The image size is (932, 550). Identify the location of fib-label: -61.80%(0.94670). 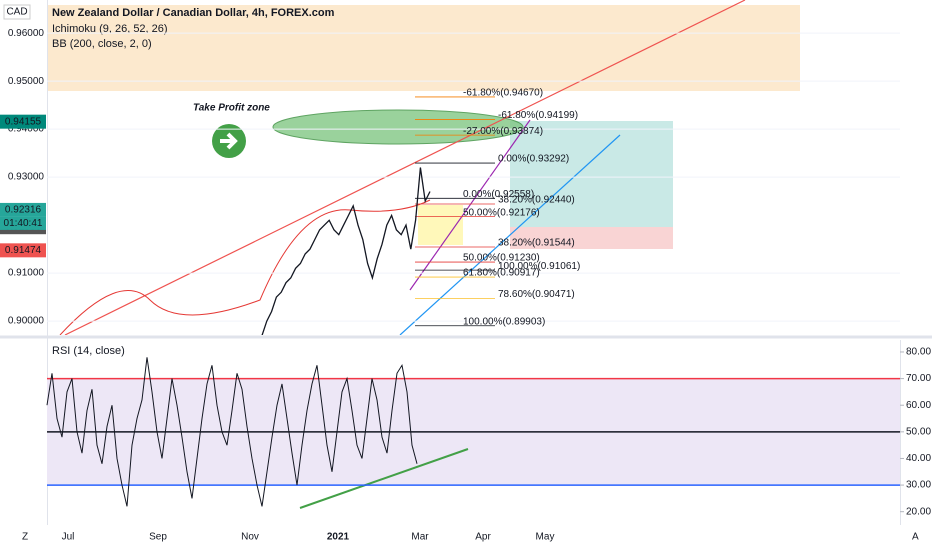
(503, 93).